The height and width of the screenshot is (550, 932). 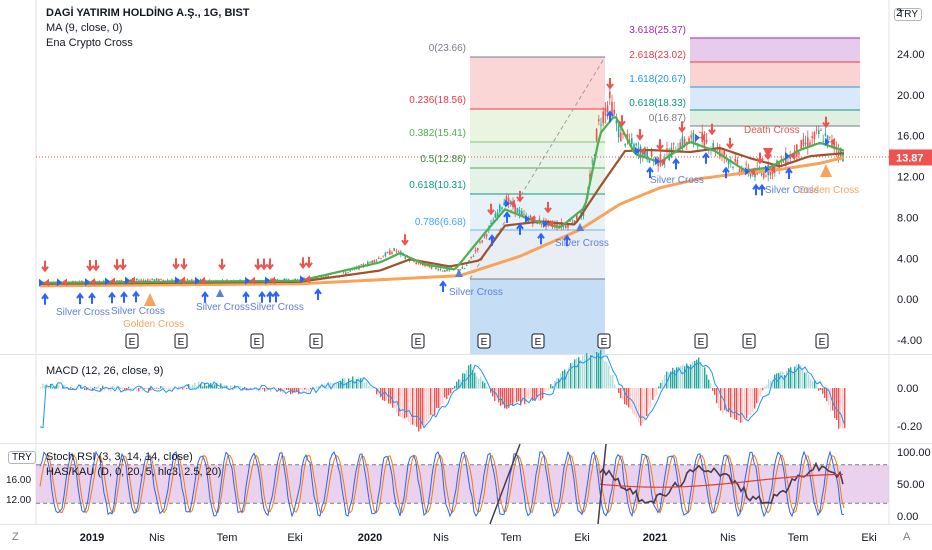 I want to click on stoch-k-line, so click(x=442, y=484).